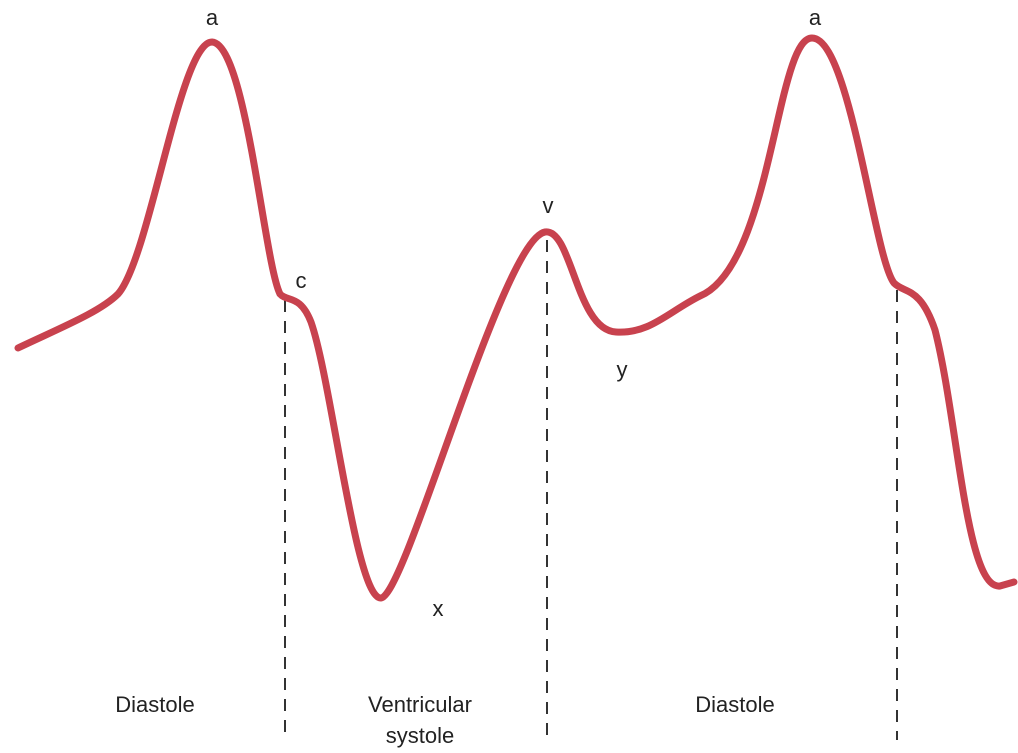 Image resolution: width=1018 pixels, height=753 pixels. What do you see at coordinates (438, 608) in the screenshot?
I see `wave-label: x` at bounding box center [438, 608].